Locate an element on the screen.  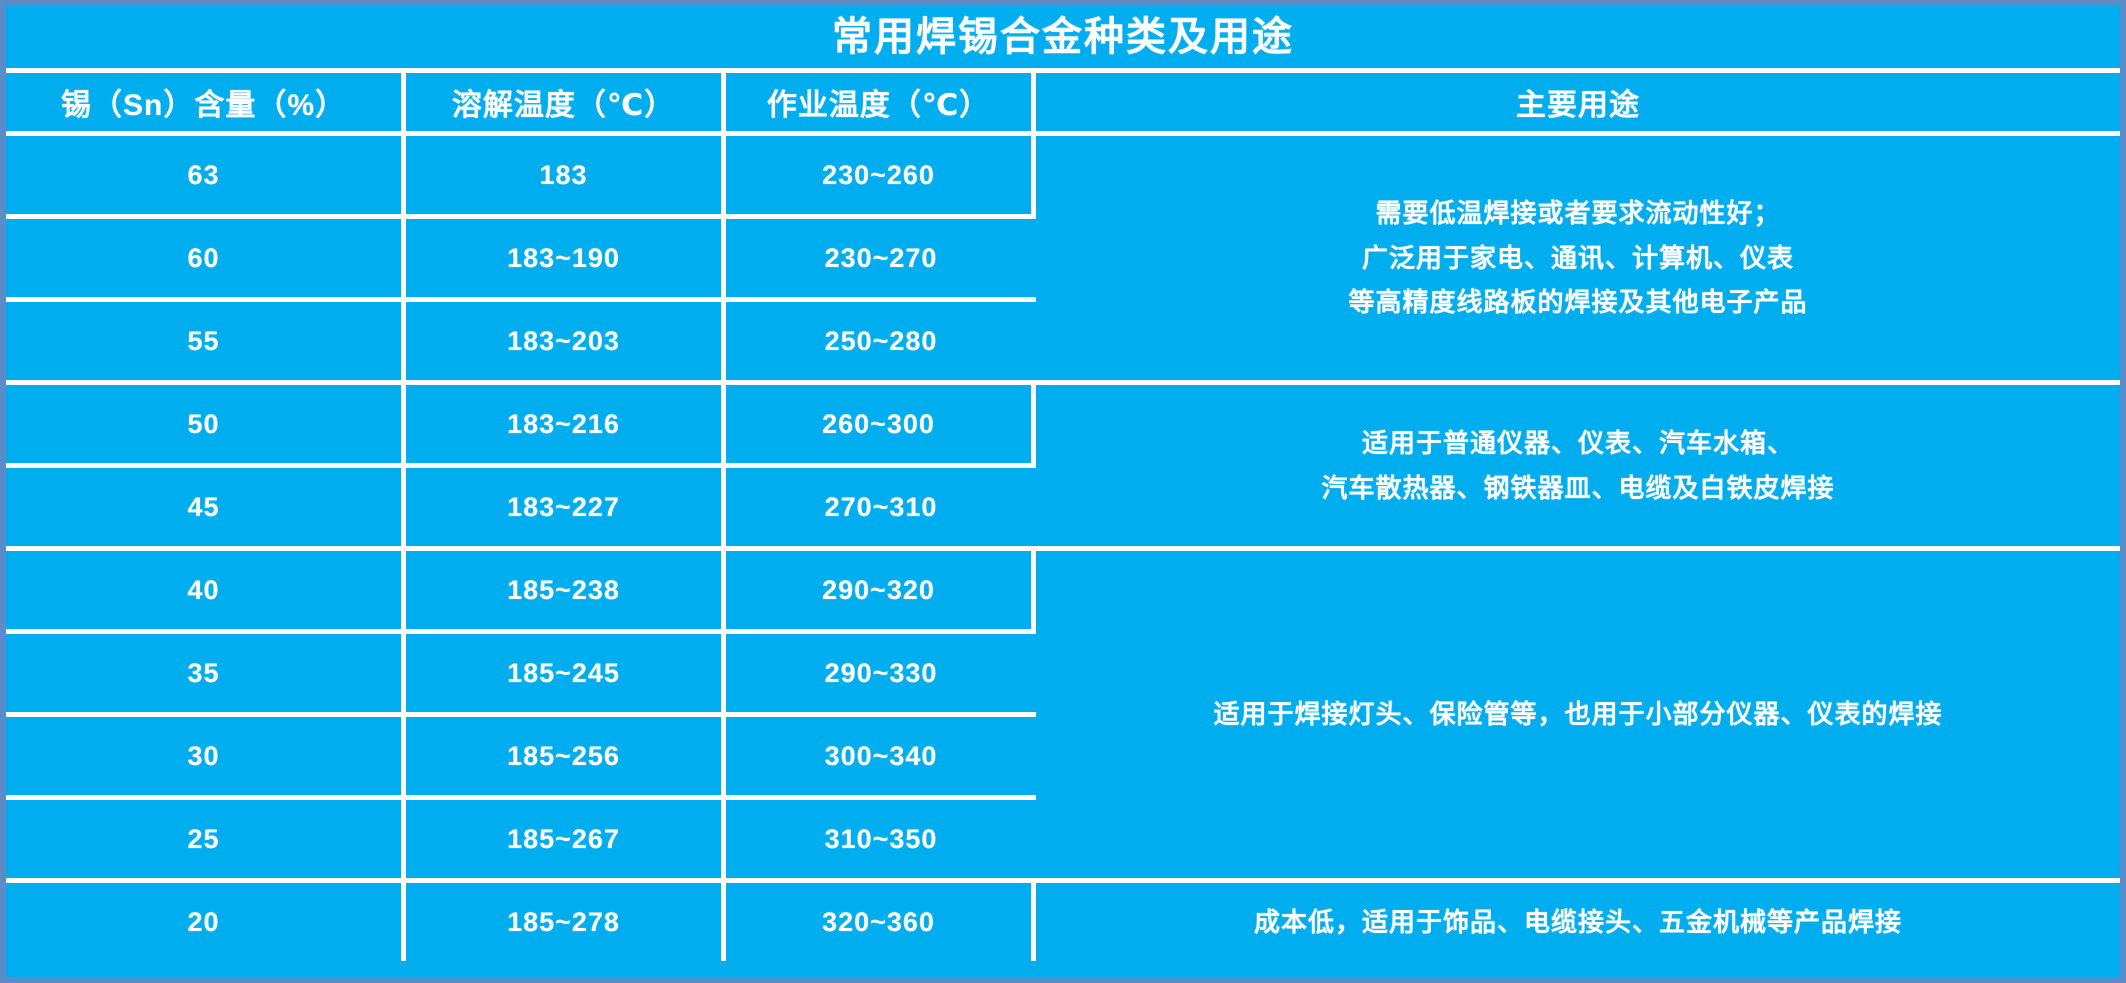
table-header: 锡（Sn）含量（%） 溶解温度（℃） 作业温度（℃） 主要用途 is located at coordinates (1063, 99).